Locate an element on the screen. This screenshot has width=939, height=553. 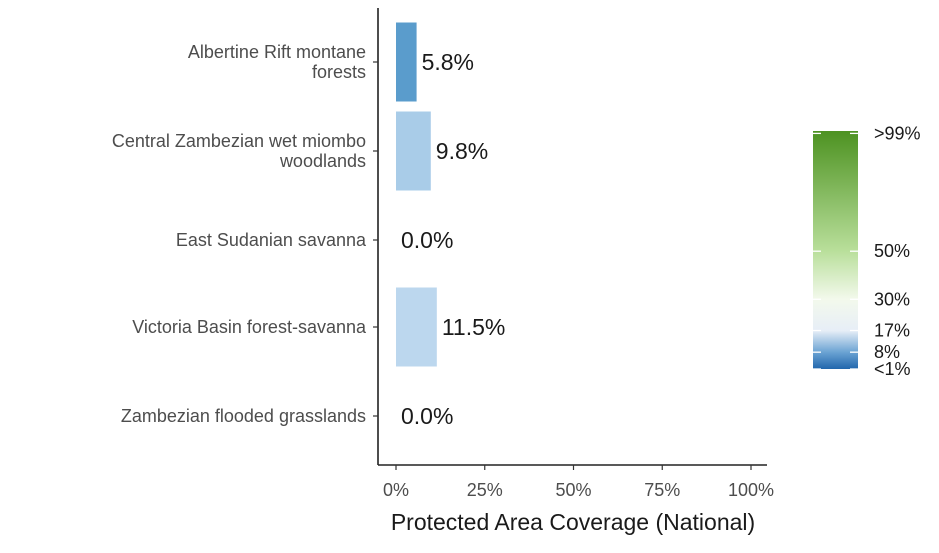
x-tick-label: 25% is located at coordinates (485, 490).